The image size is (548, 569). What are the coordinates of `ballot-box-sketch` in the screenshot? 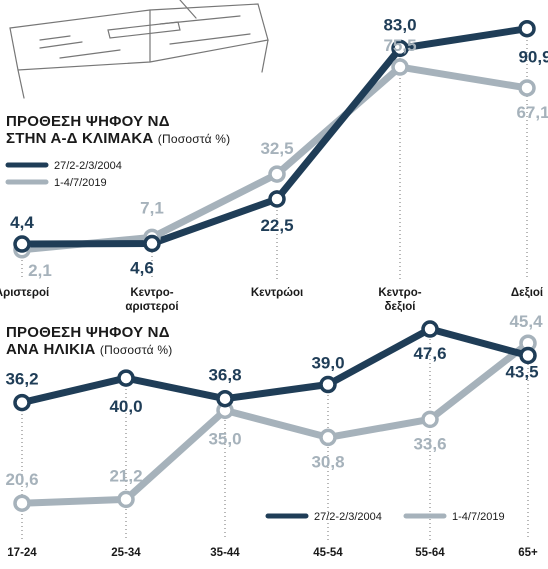 It's located at (139, 49).